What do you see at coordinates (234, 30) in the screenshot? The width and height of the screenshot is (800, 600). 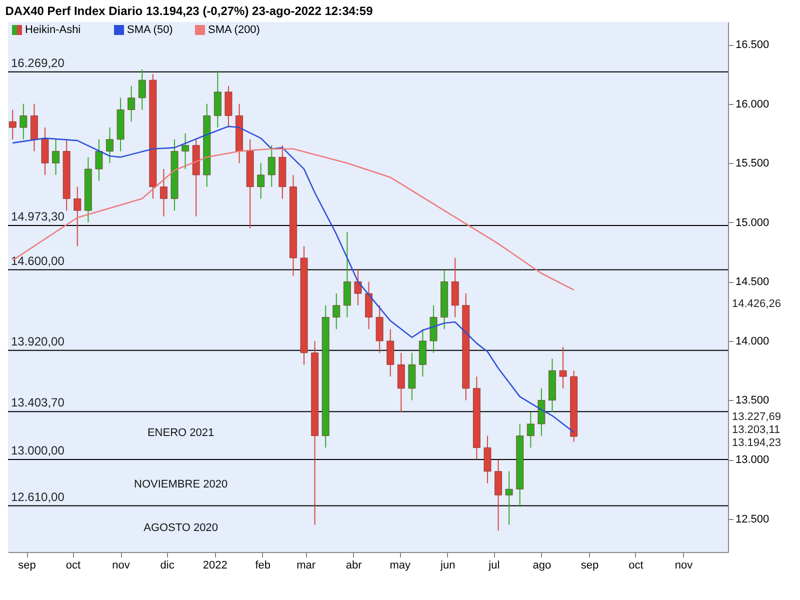 I see `legend-label: SMA (200)` at bounding box center [234, 30].